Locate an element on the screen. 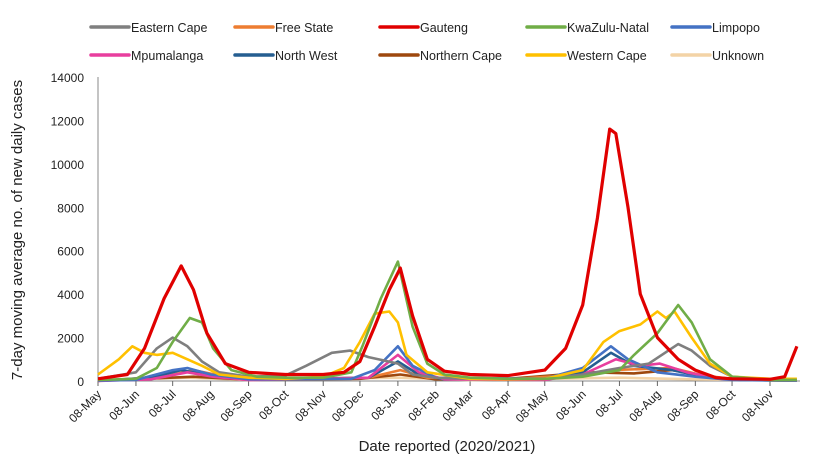  y-tick-label: 14000 is located at coordinates (68, 78).